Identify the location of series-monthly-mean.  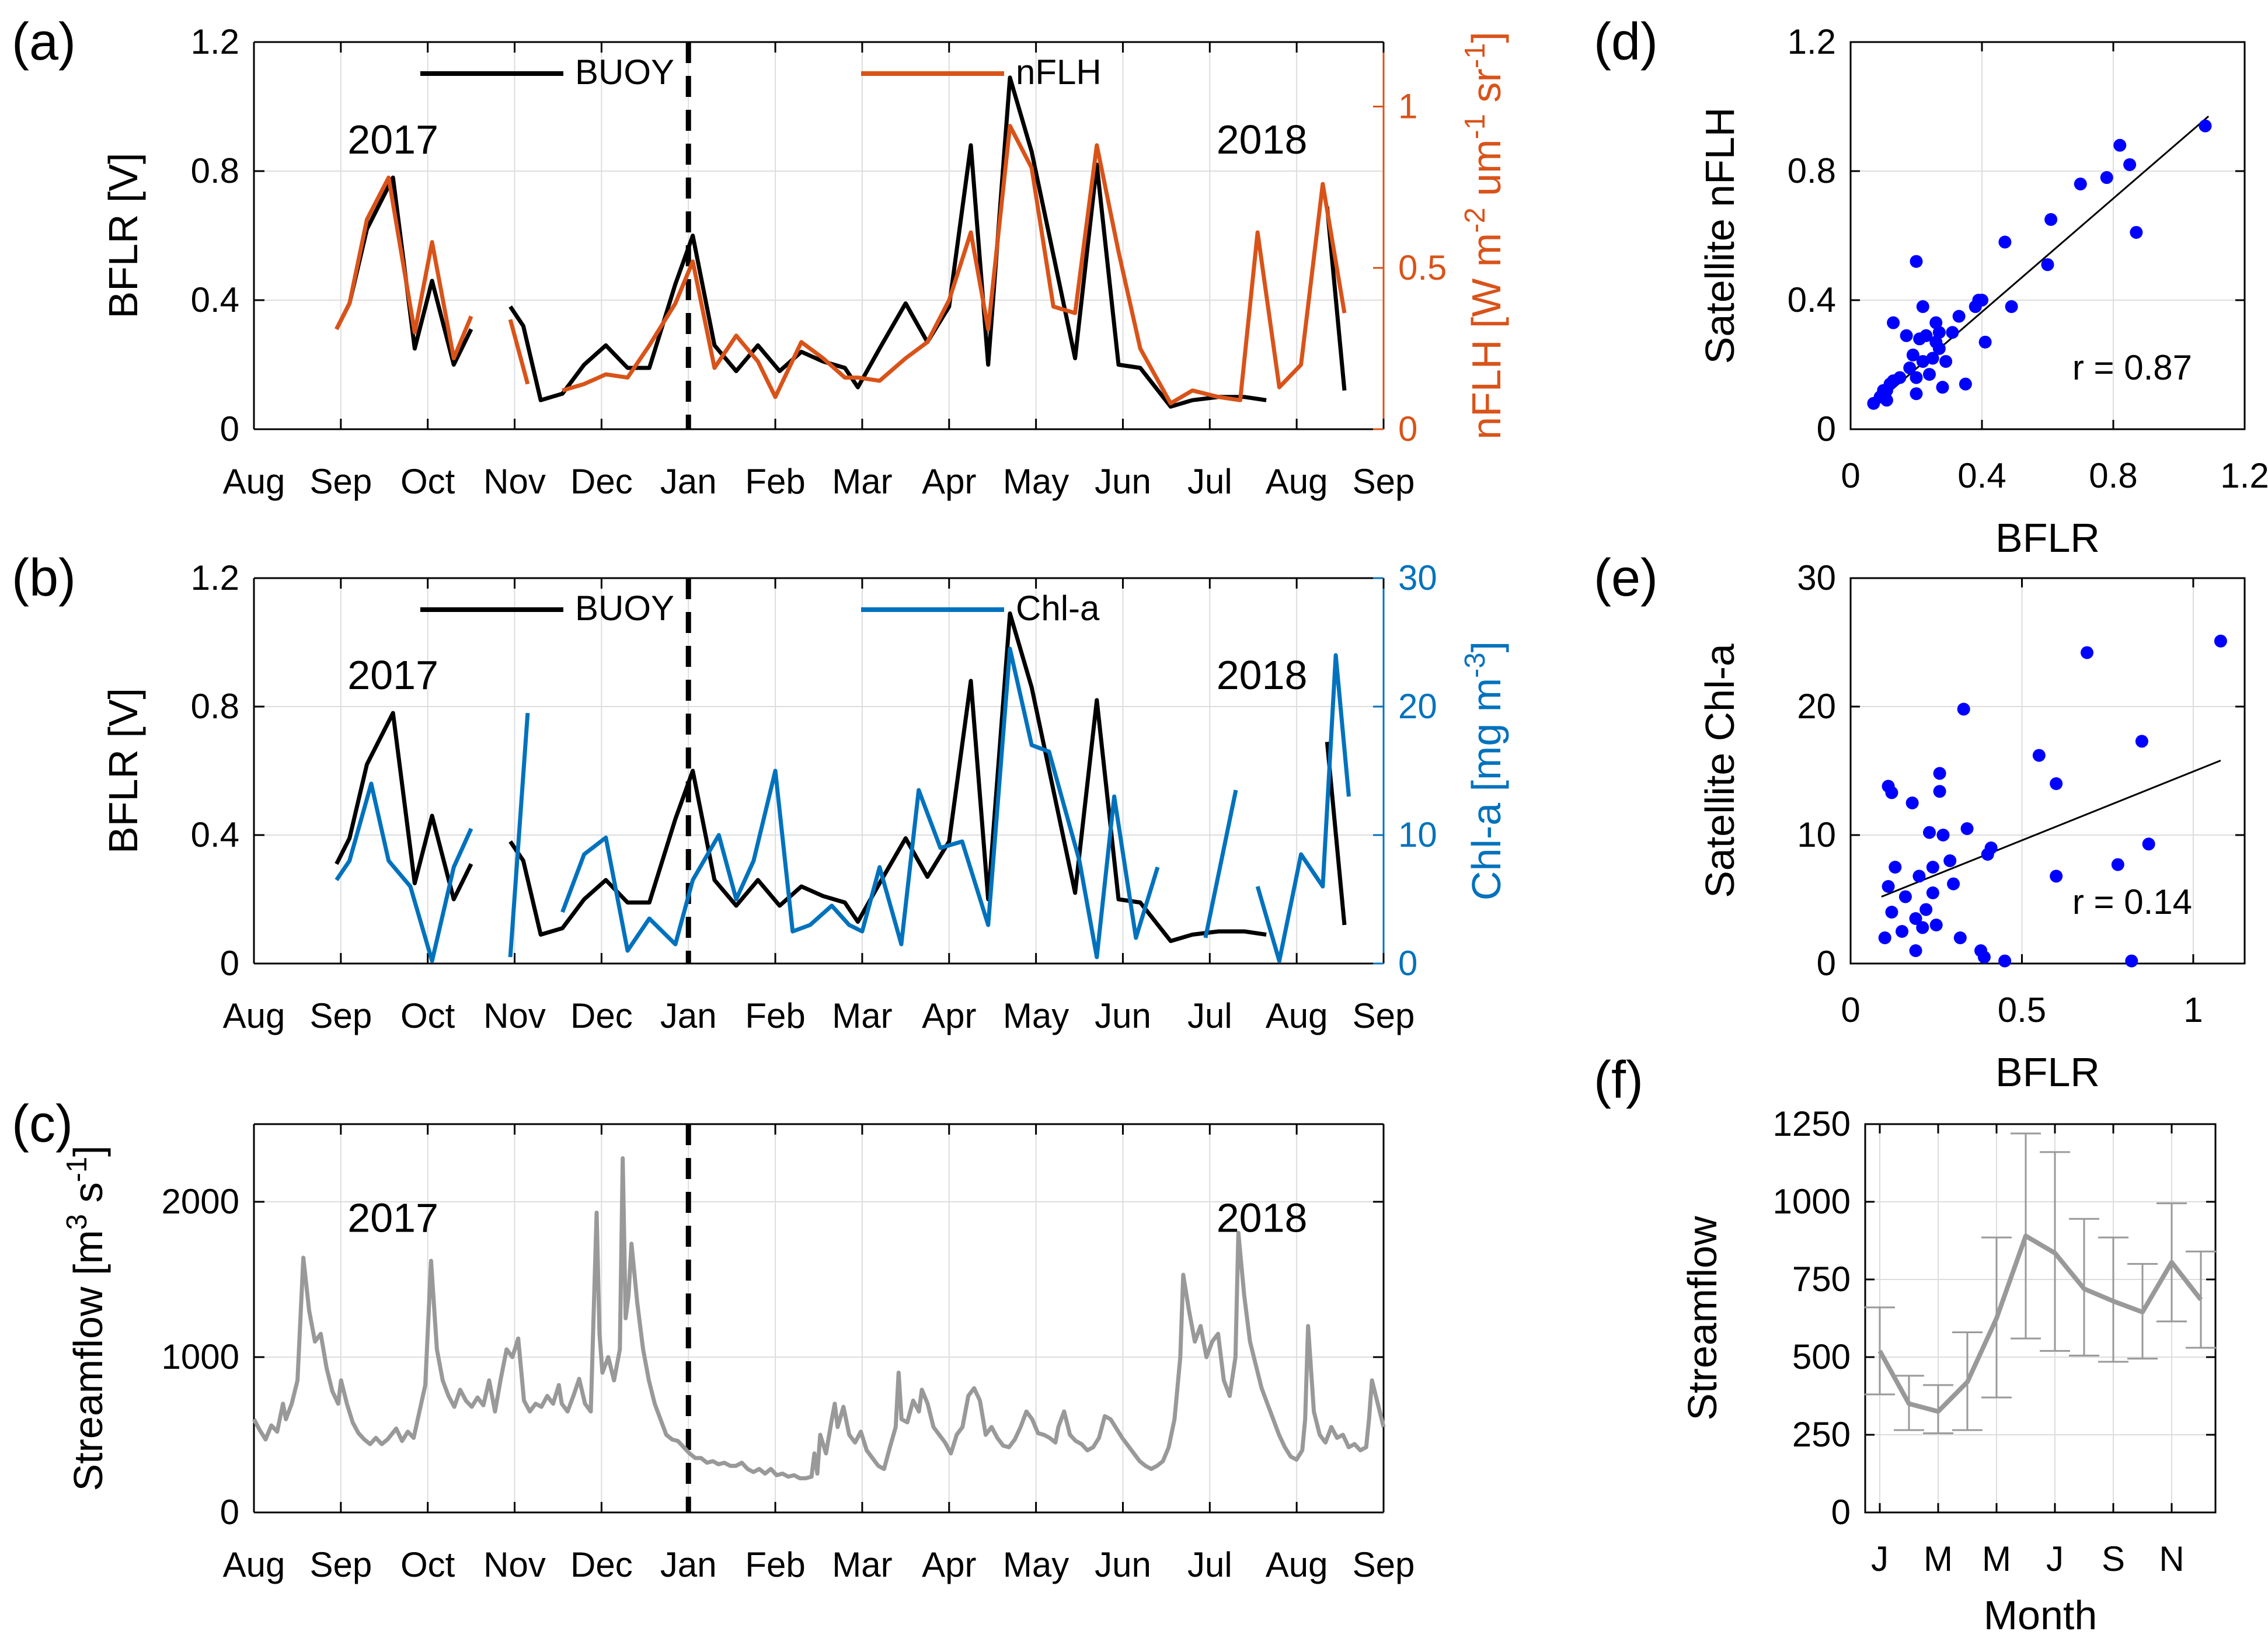
(2040, 1323).